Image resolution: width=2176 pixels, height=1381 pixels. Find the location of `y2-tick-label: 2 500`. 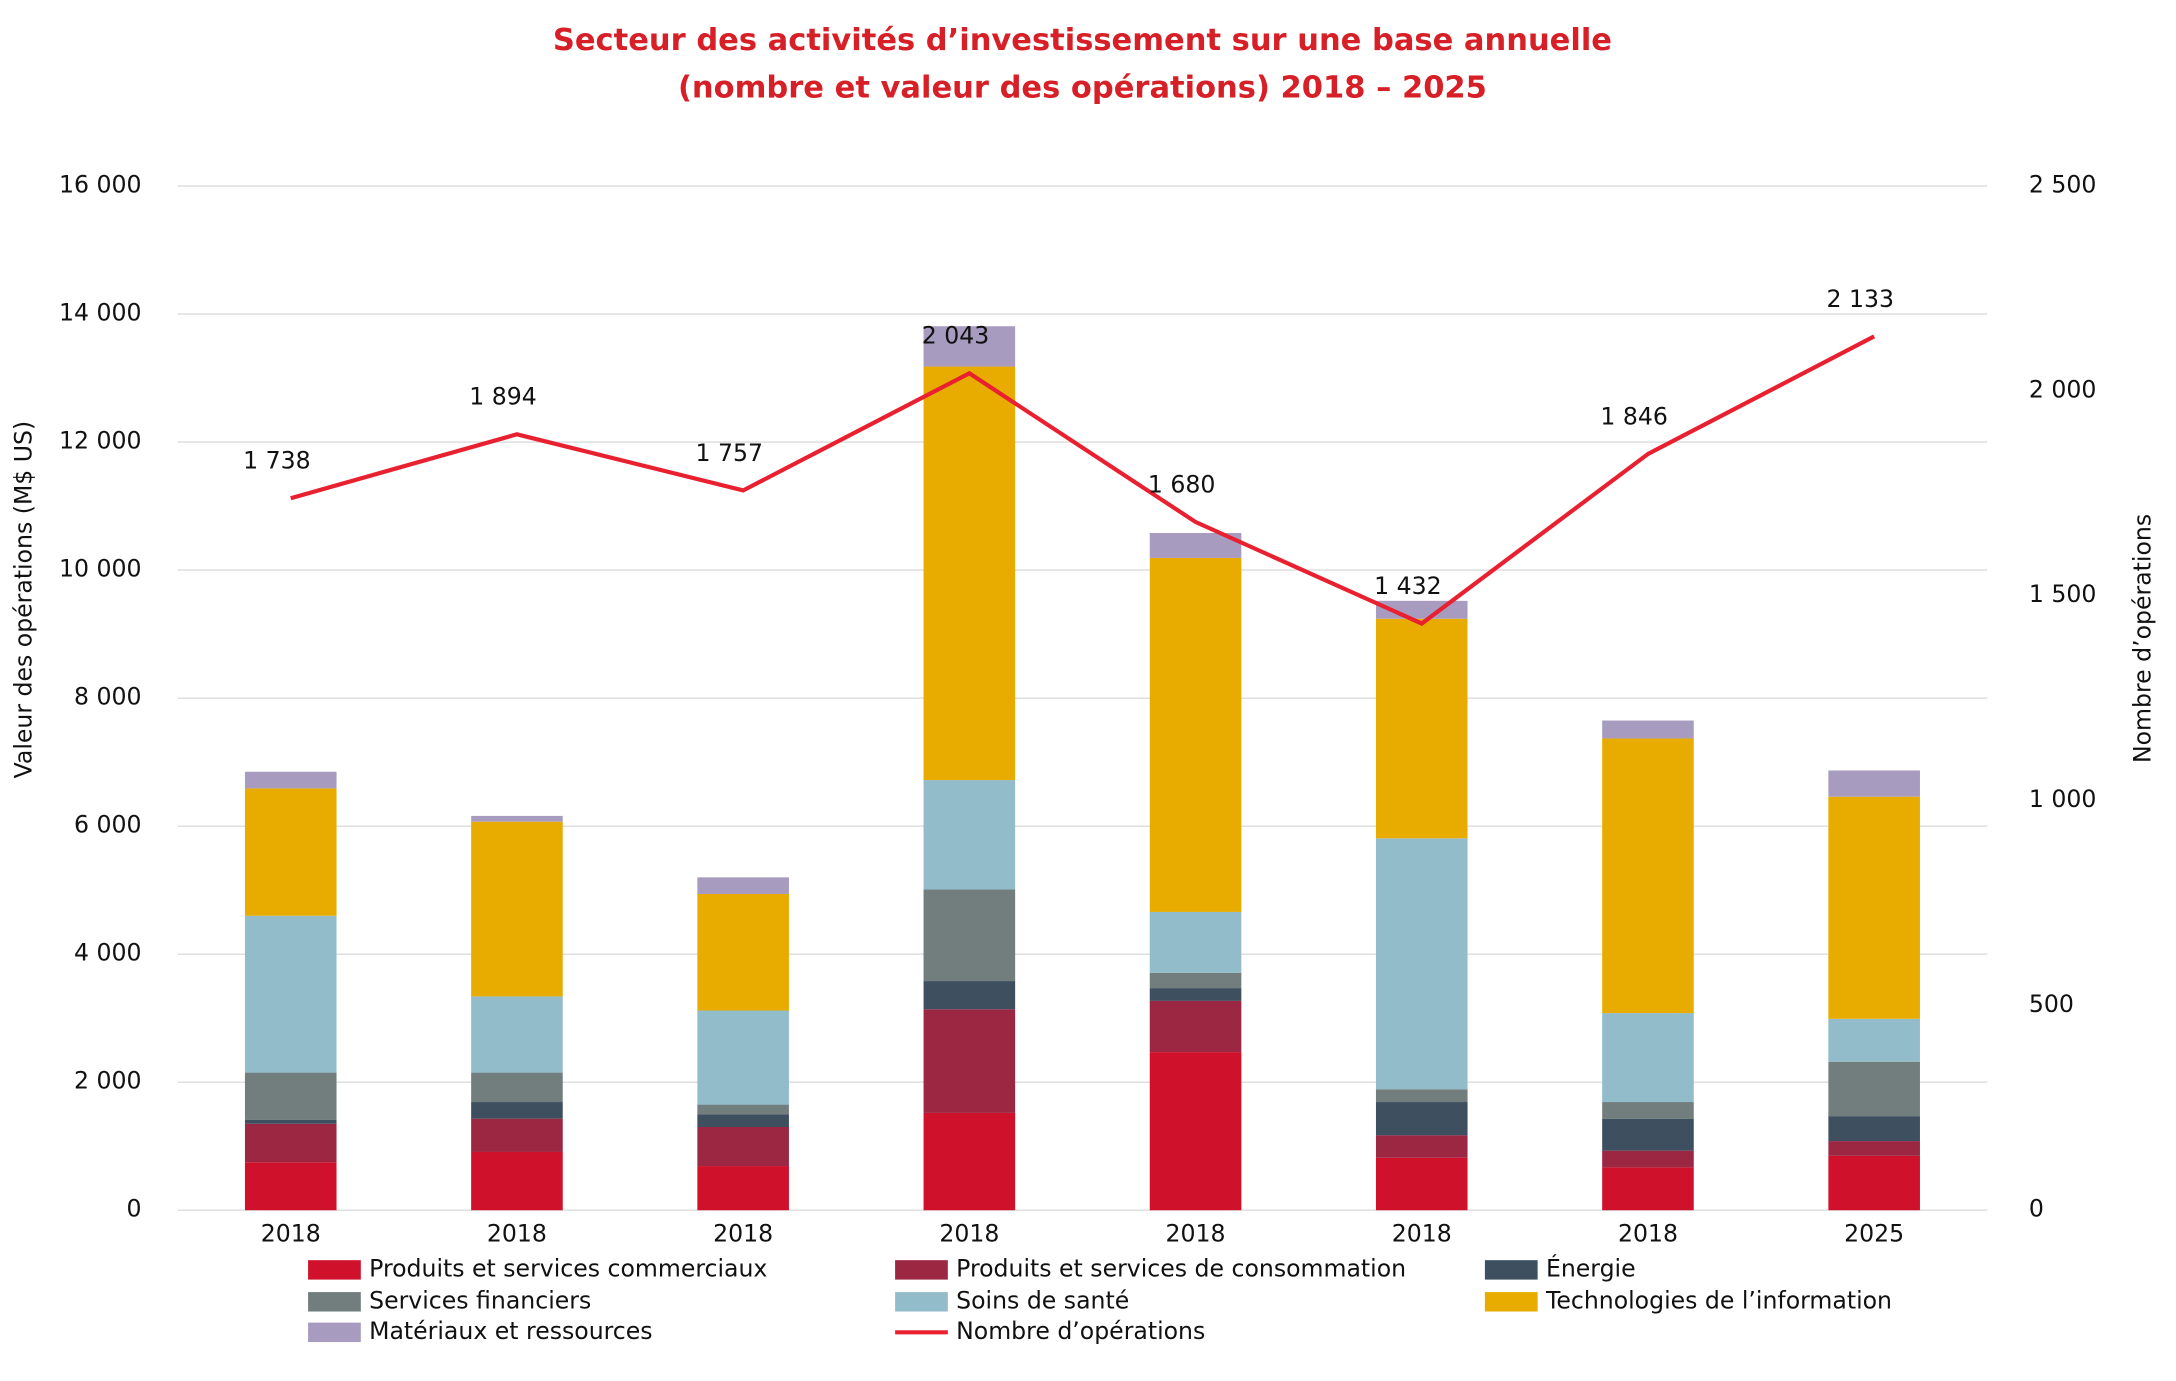

y2-tick-label: 2 500 is located at coordinates (2063, 185).